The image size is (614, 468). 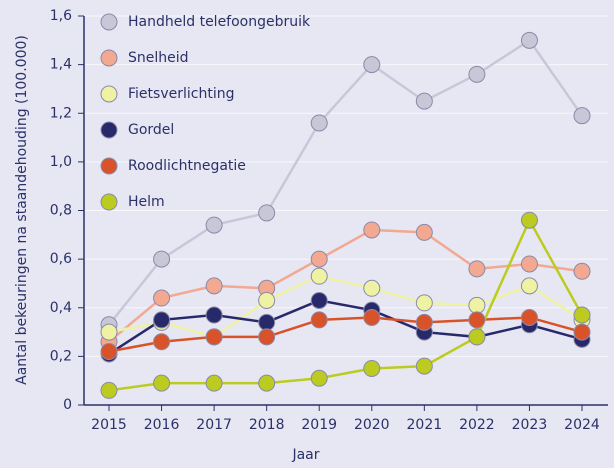 I want to click on x-axis-label: Jaar, so click(x=305, y=455).